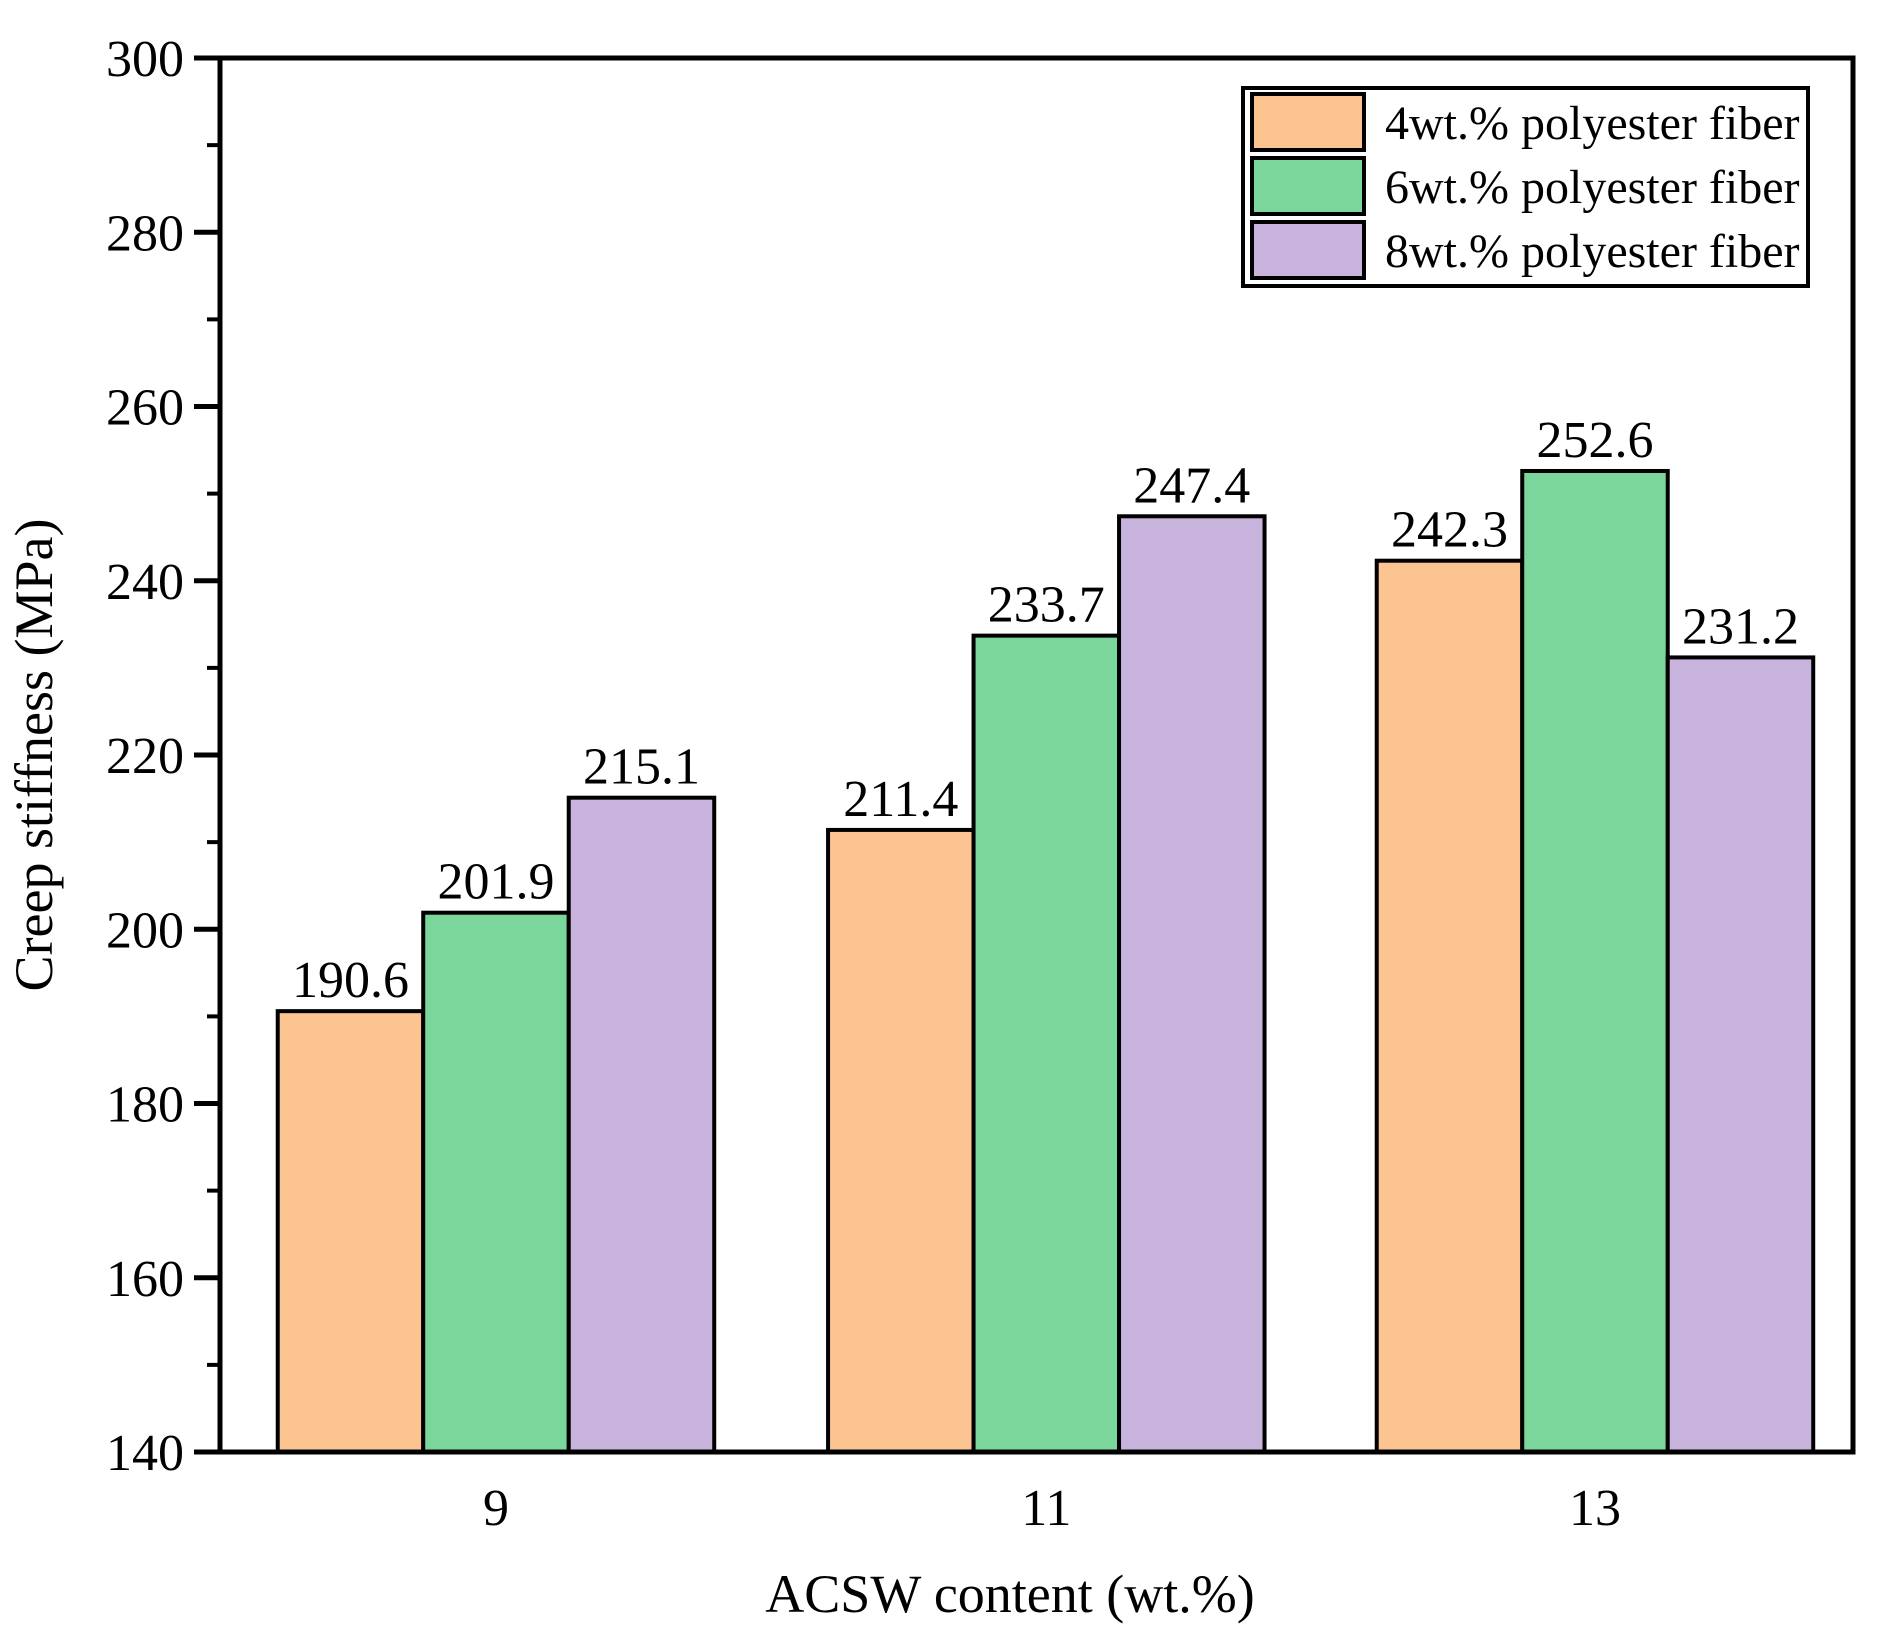 The height and width of the screenshot is (1640, 1885). Describe the element at coordinates (1191, 485) in the screenshot. I see `bar-value-label: 247.4` at that location.